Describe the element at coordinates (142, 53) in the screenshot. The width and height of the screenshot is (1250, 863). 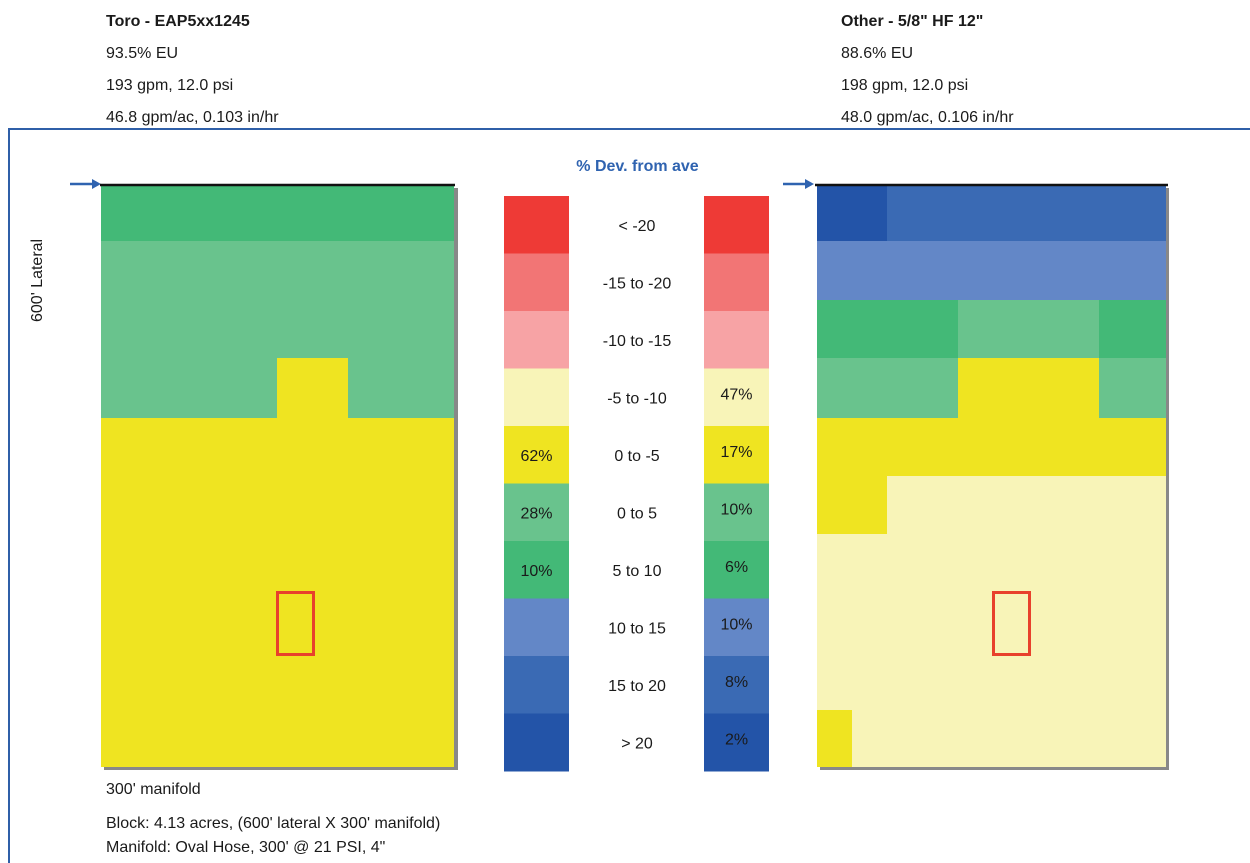
I see `left-eu: 93.5% EU` at that location.